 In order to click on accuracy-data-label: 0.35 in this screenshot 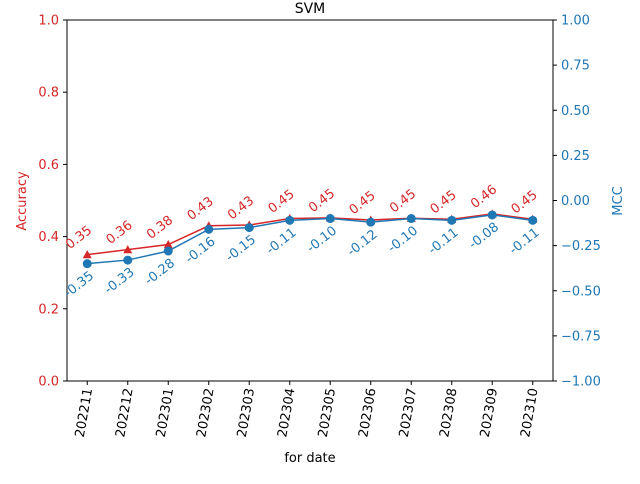, I will do `click(79, 238)`.